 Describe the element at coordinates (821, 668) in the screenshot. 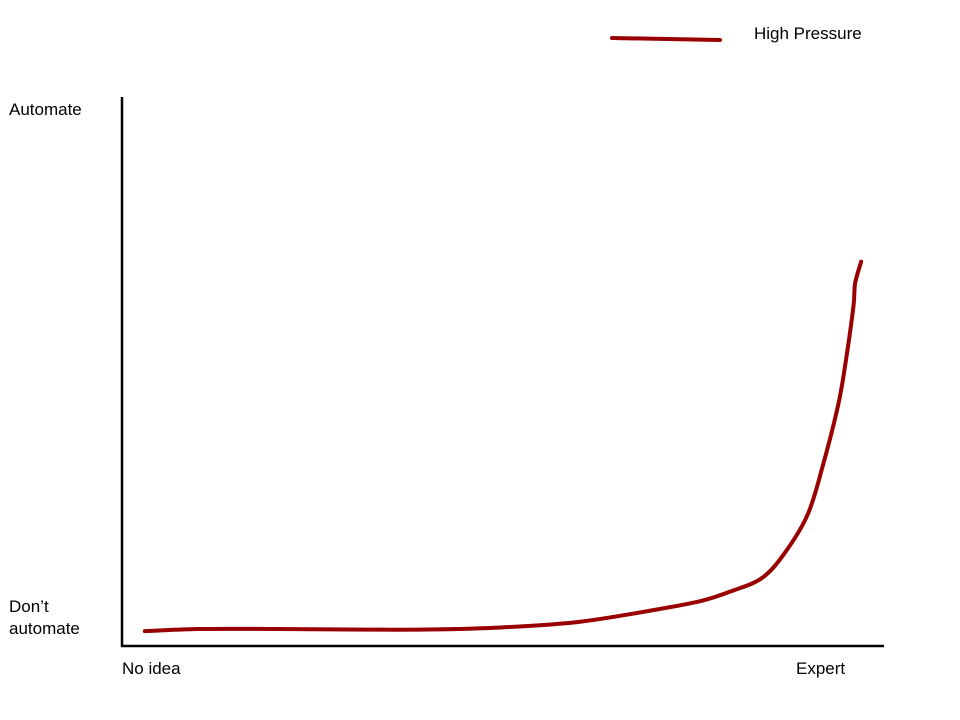

I see `x-tick-label-expert: Expert` at that location.